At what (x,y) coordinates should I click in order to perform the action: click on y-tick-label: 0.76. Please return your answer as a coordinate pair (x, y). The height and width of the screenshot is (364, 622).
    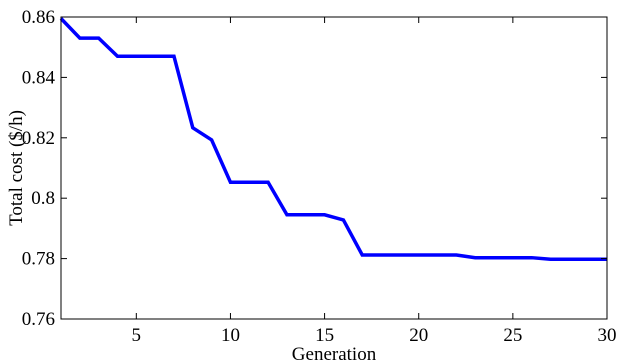
    Looking at the image, I should click on (38, 319).